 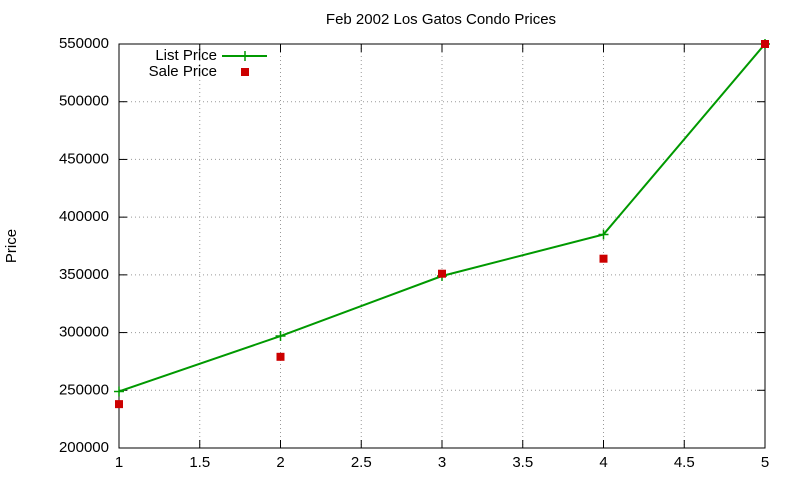 I want to click on y-tick-label: 400000, so click(x=84, y=216).